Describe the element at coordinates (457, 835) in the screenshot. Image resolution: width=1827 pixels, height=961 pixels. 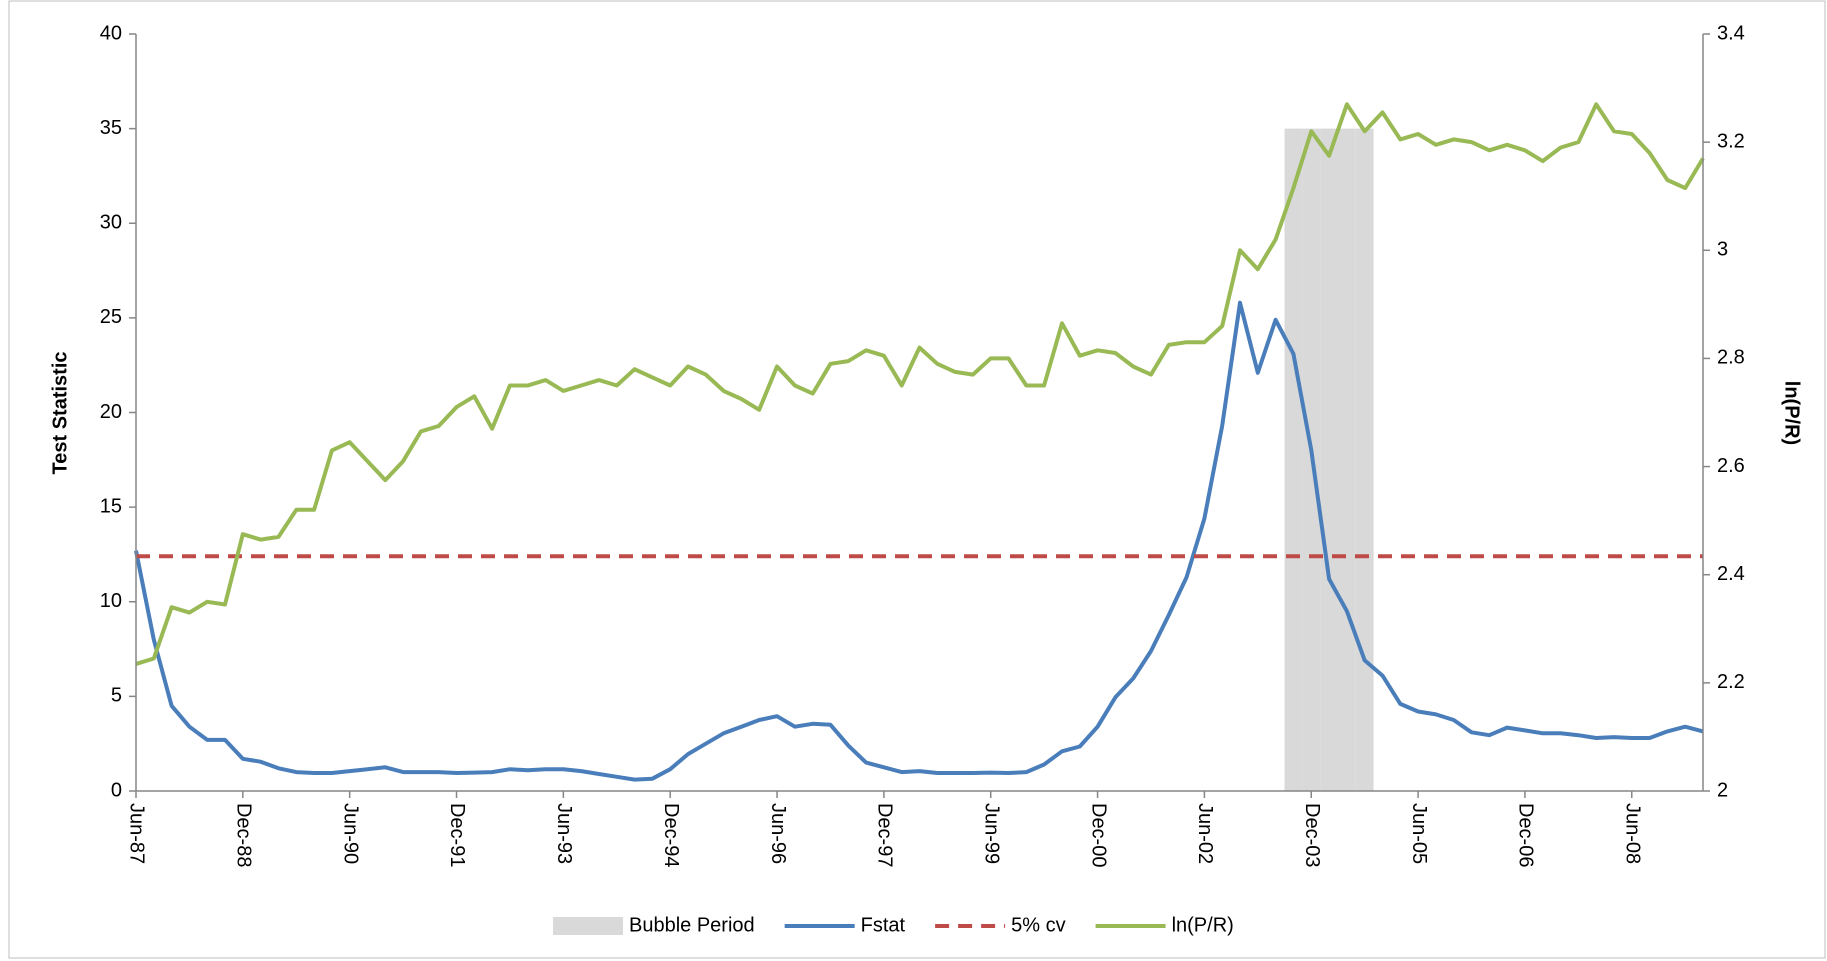
I see `x-tick-label: Dec-91` at that location.